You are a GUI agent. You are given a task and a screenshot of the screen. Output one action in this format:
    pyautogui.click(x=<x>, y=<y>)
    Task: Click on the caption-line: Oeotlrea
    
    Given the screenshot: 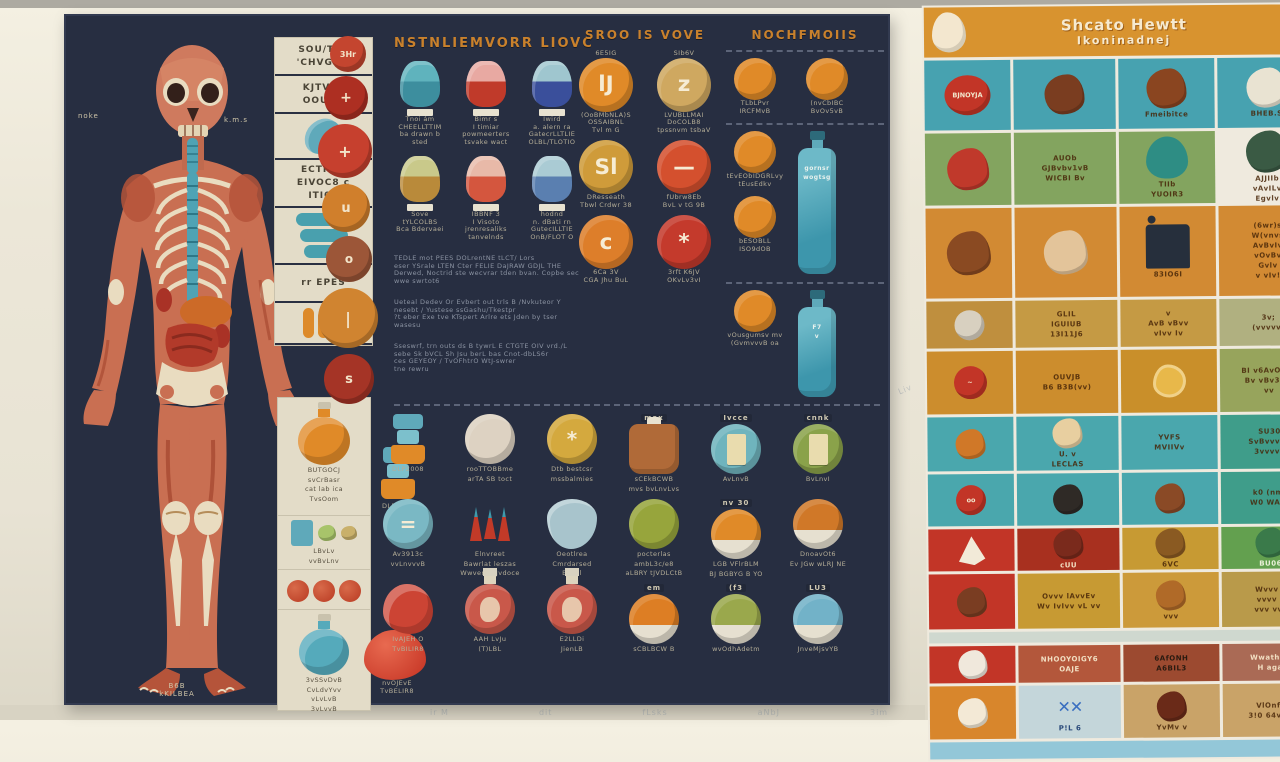 What is the action you would take?
    pyautogui.click(x=572, y=554)
    